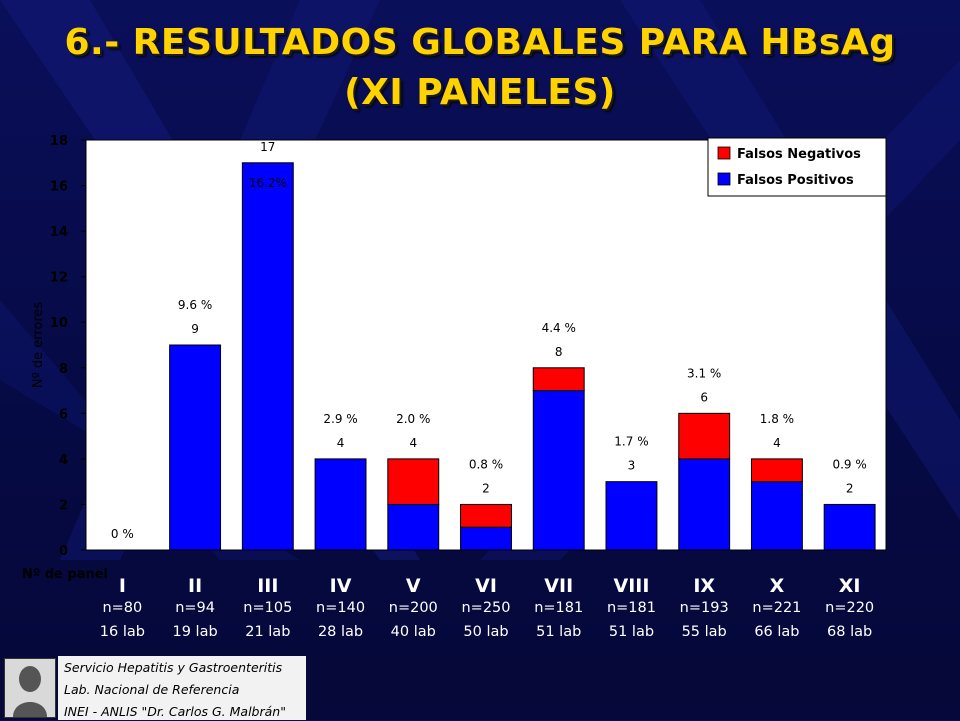  Describe the element at coordinates (558, 586) in the screenshot. I see `x-category-label: VII` at that location.